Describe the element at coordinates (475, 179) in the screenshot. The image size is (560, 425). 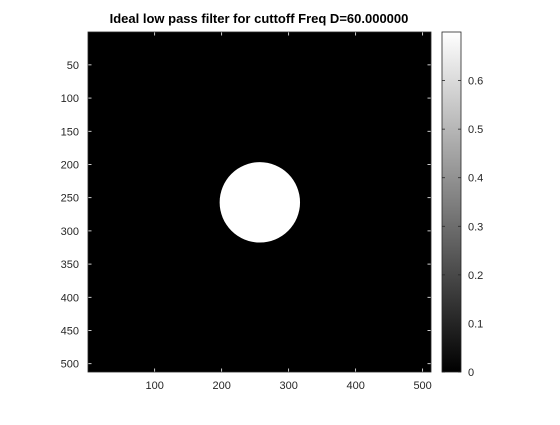
I see `colorbar-tick-label: 0.4` at that location.